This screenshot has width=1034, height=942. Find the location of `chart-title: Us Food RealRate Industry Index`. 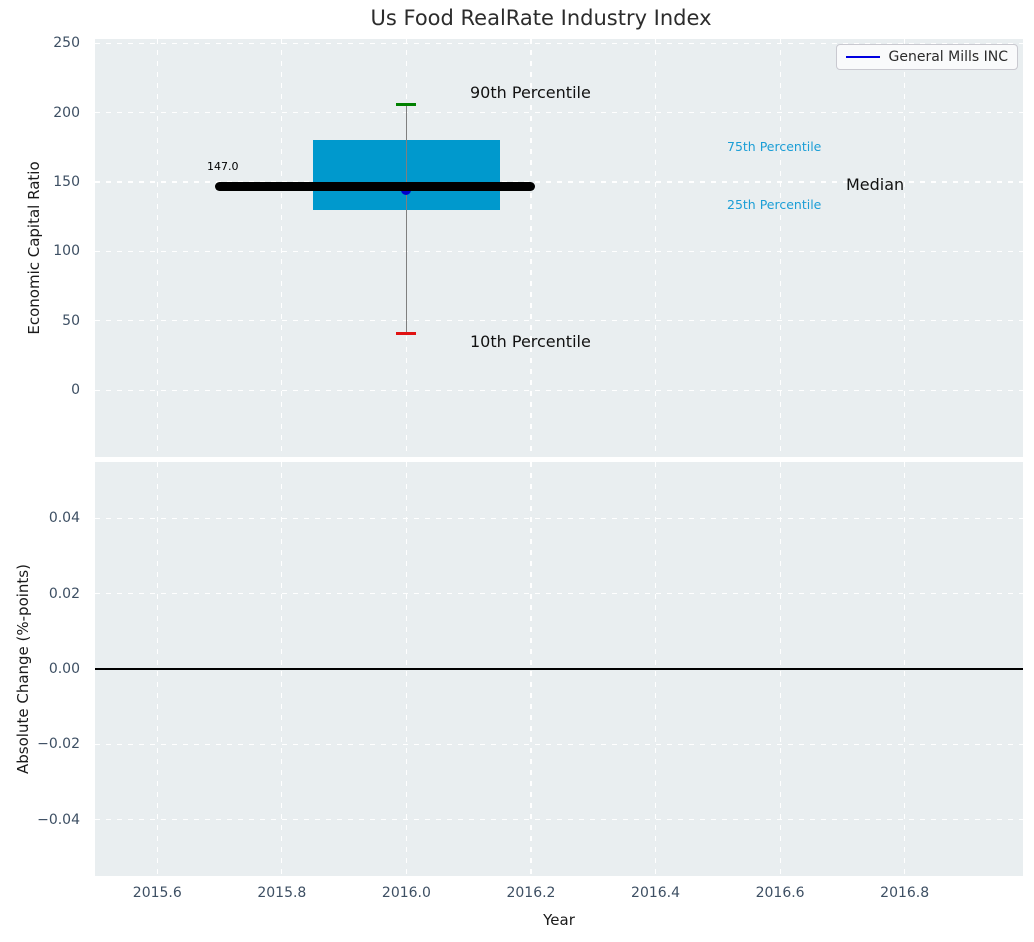

chart-title: Us Food RealRate Industry Index is located at coordinates (541, 18).